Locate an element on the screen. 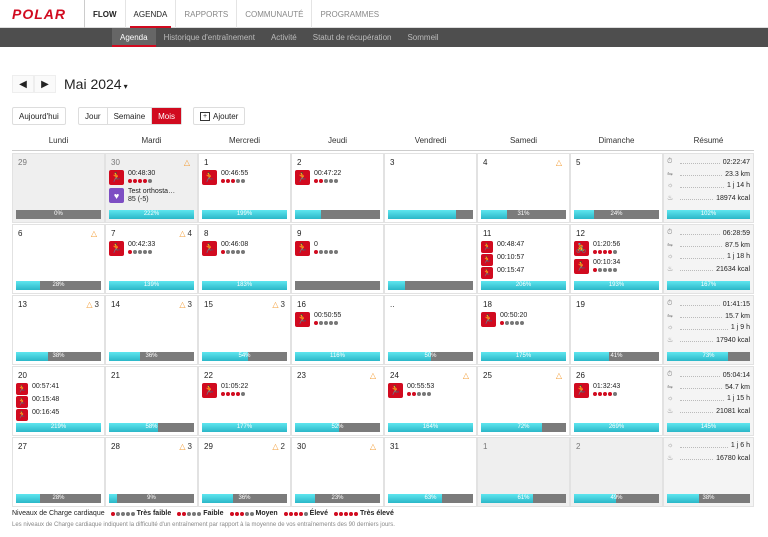 The image size is (768, 537). day-cell: 12 🚴 01:20:56 🏃 00:10:34 193% is located at coordinates (616, 259).